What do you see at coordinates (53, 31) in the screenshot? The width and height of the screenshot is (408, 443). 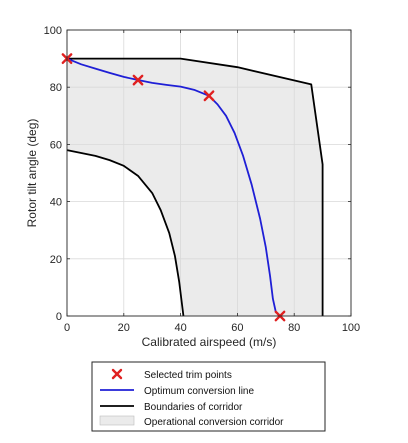 I see `y-tick-label-5: 100` at bounding box center [53, 31].